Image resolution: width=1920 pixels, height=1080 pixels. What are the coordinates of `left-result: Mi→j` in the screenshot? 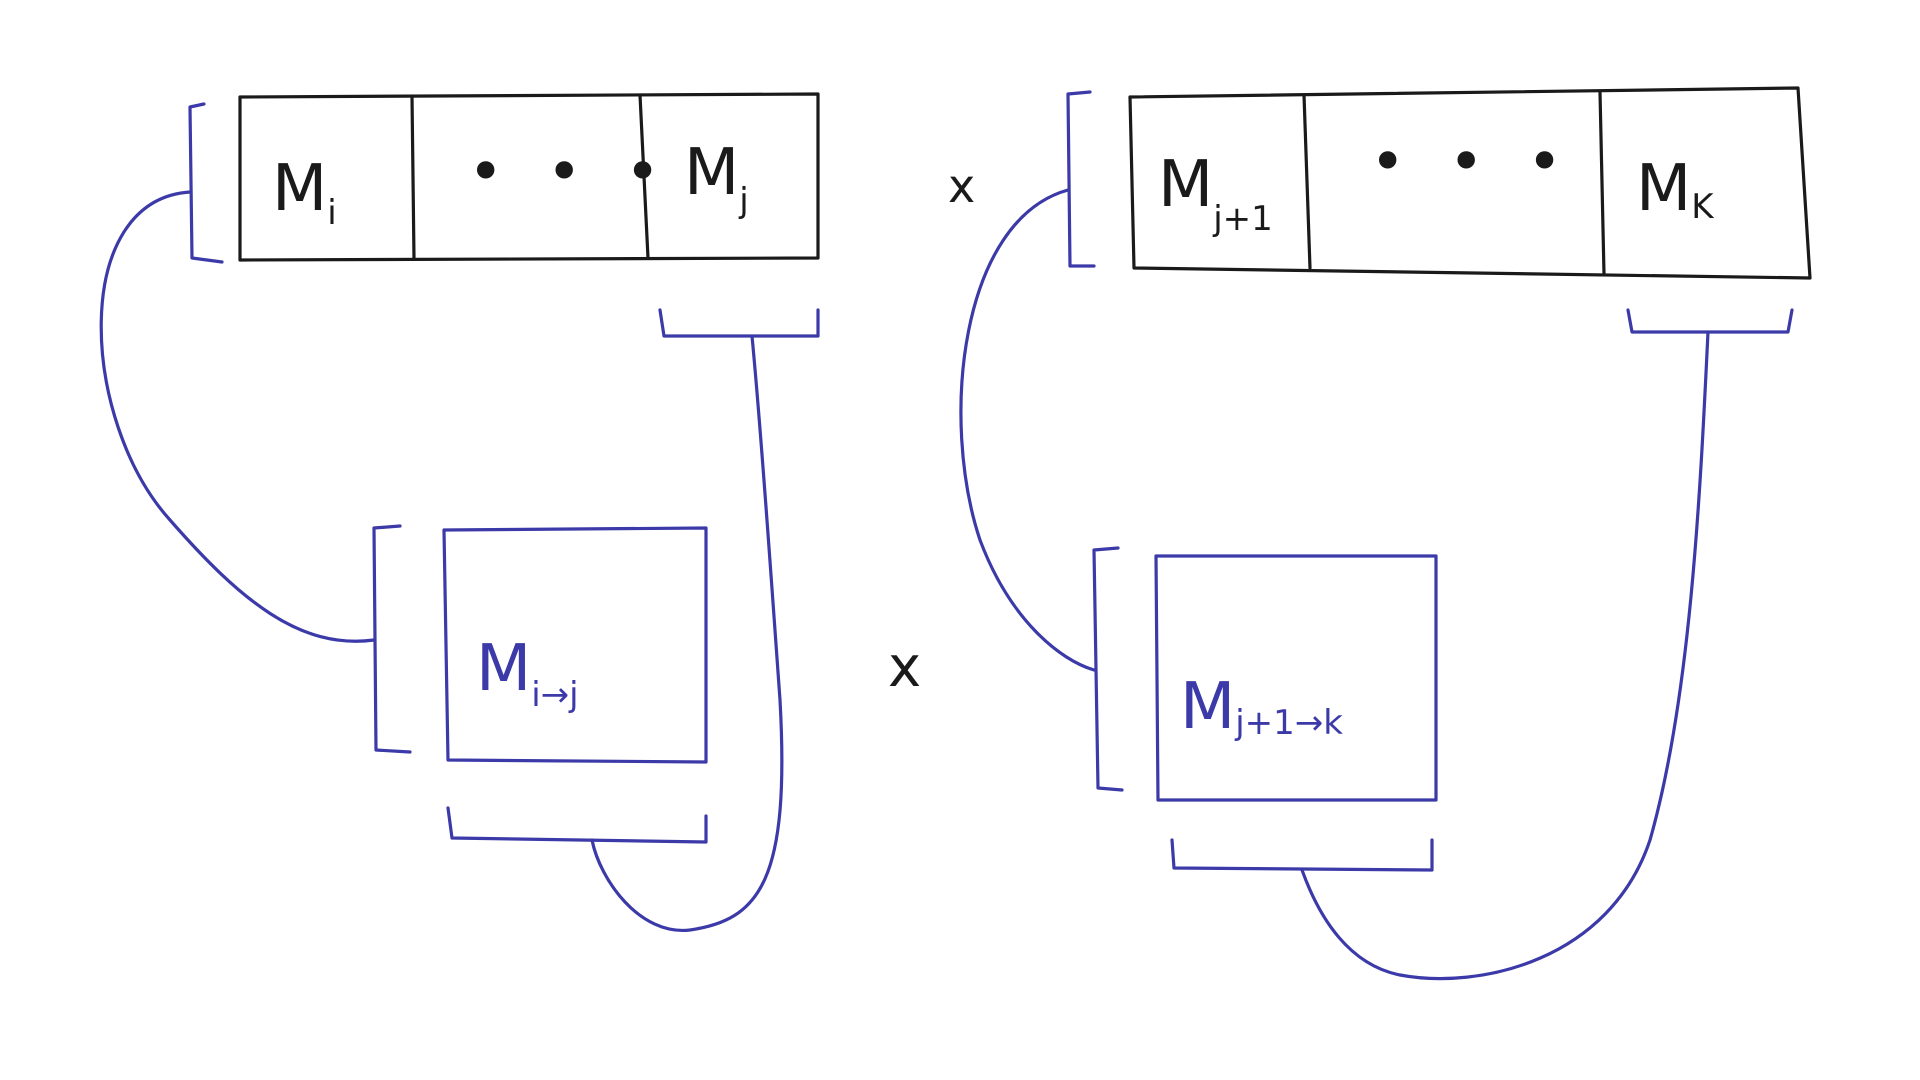 It's located at (575, 645).